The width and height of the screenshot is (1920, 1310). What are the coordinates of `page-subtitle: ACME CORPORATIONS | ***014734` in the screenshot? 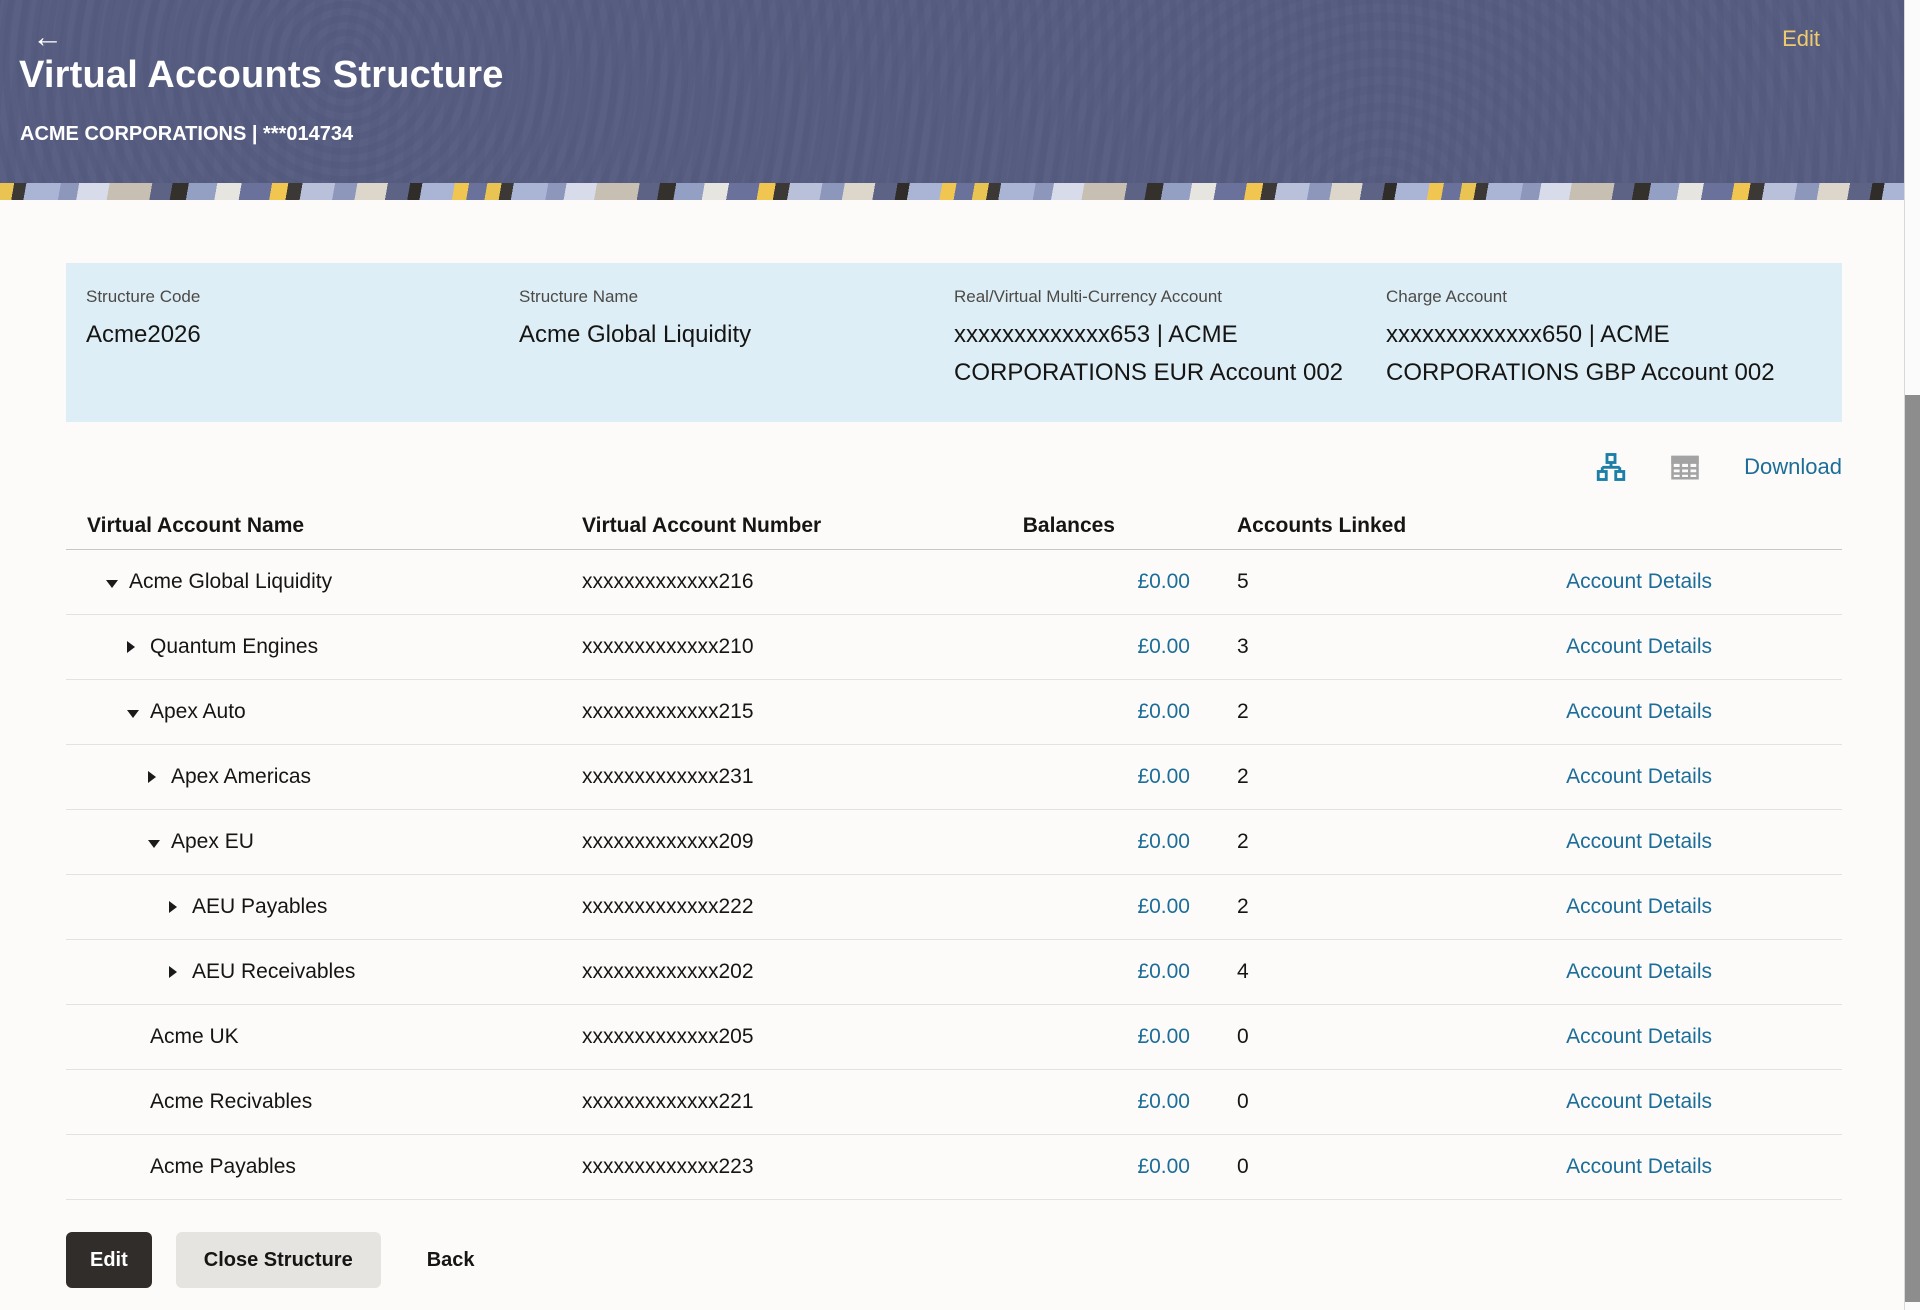 It's located at (187, 134).